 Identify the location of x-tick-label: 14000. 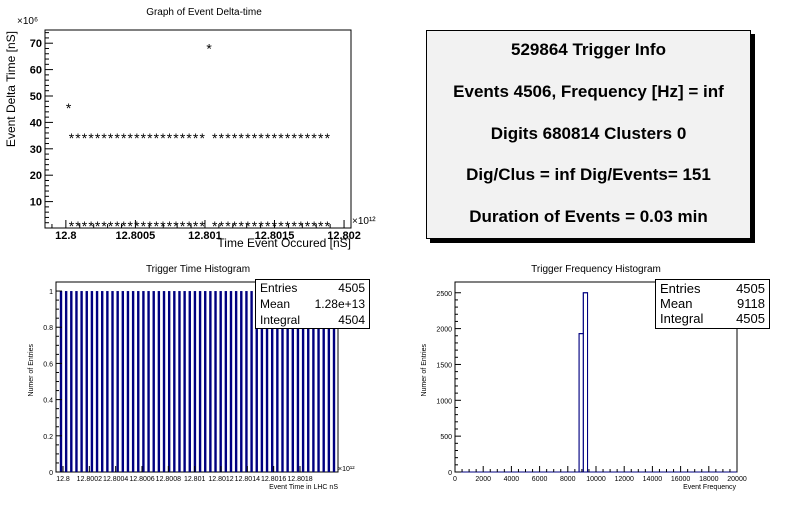
(653, 479).